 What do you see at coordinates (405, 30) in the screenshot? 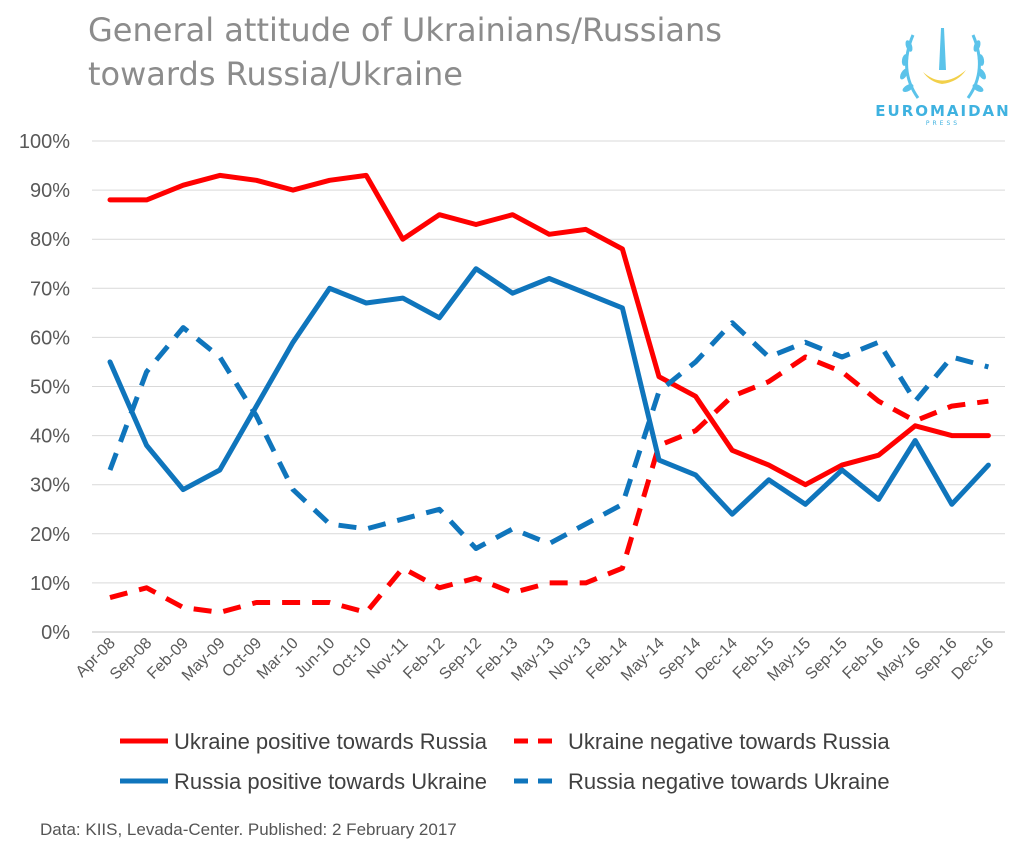
I see `chart-title-line-1: General attitude of Ukrainians/Russians` at bounding box center [405, 30].